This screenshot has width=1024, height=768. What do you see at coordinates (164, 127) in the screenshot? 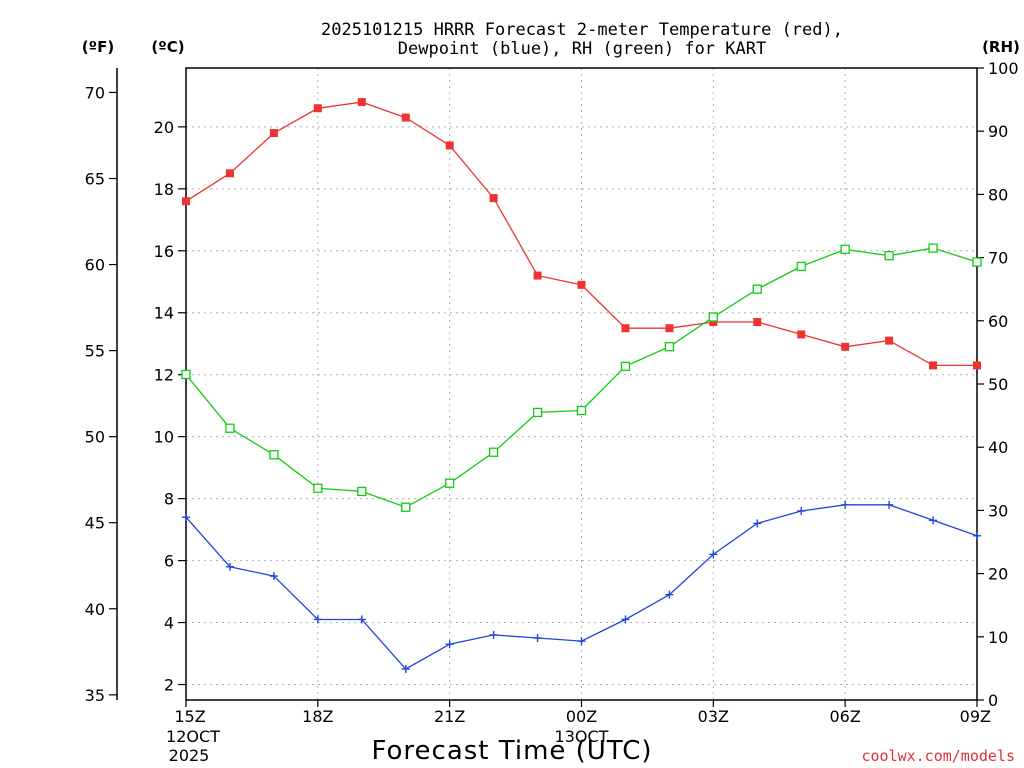
I see `celsius-tick-label: 20` at bounding box center [164, 127].